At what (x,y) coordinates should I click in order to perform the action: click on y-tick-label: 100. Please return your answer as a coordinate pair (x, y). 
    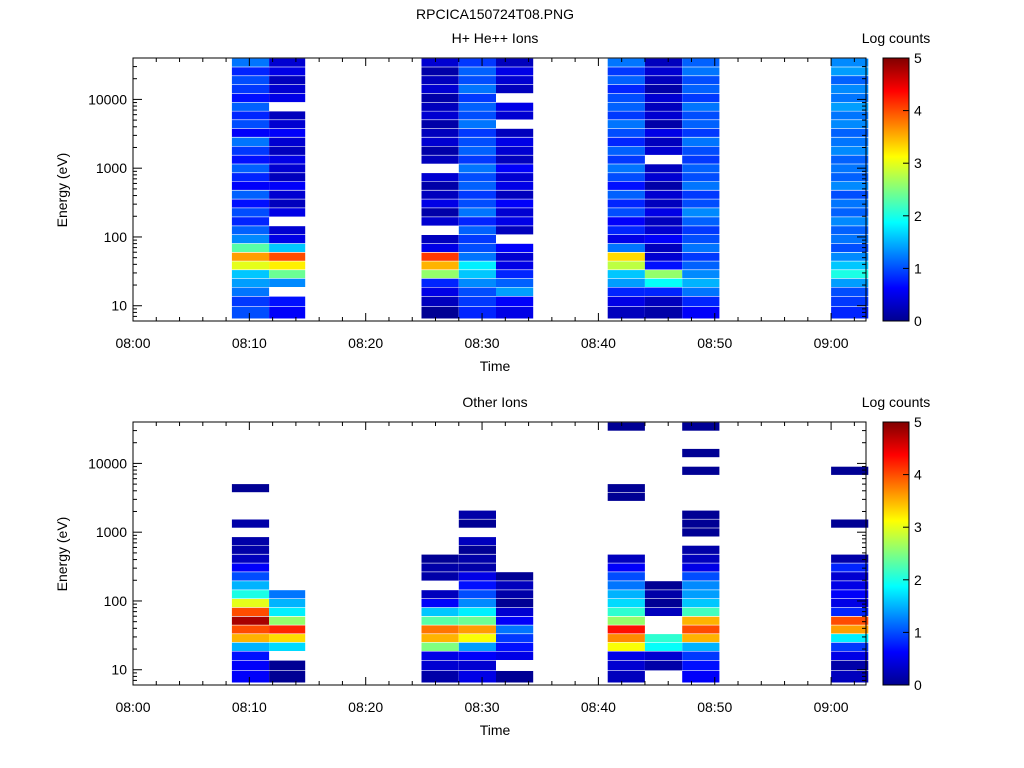
    Looking at the image, I should click on (116, 237).